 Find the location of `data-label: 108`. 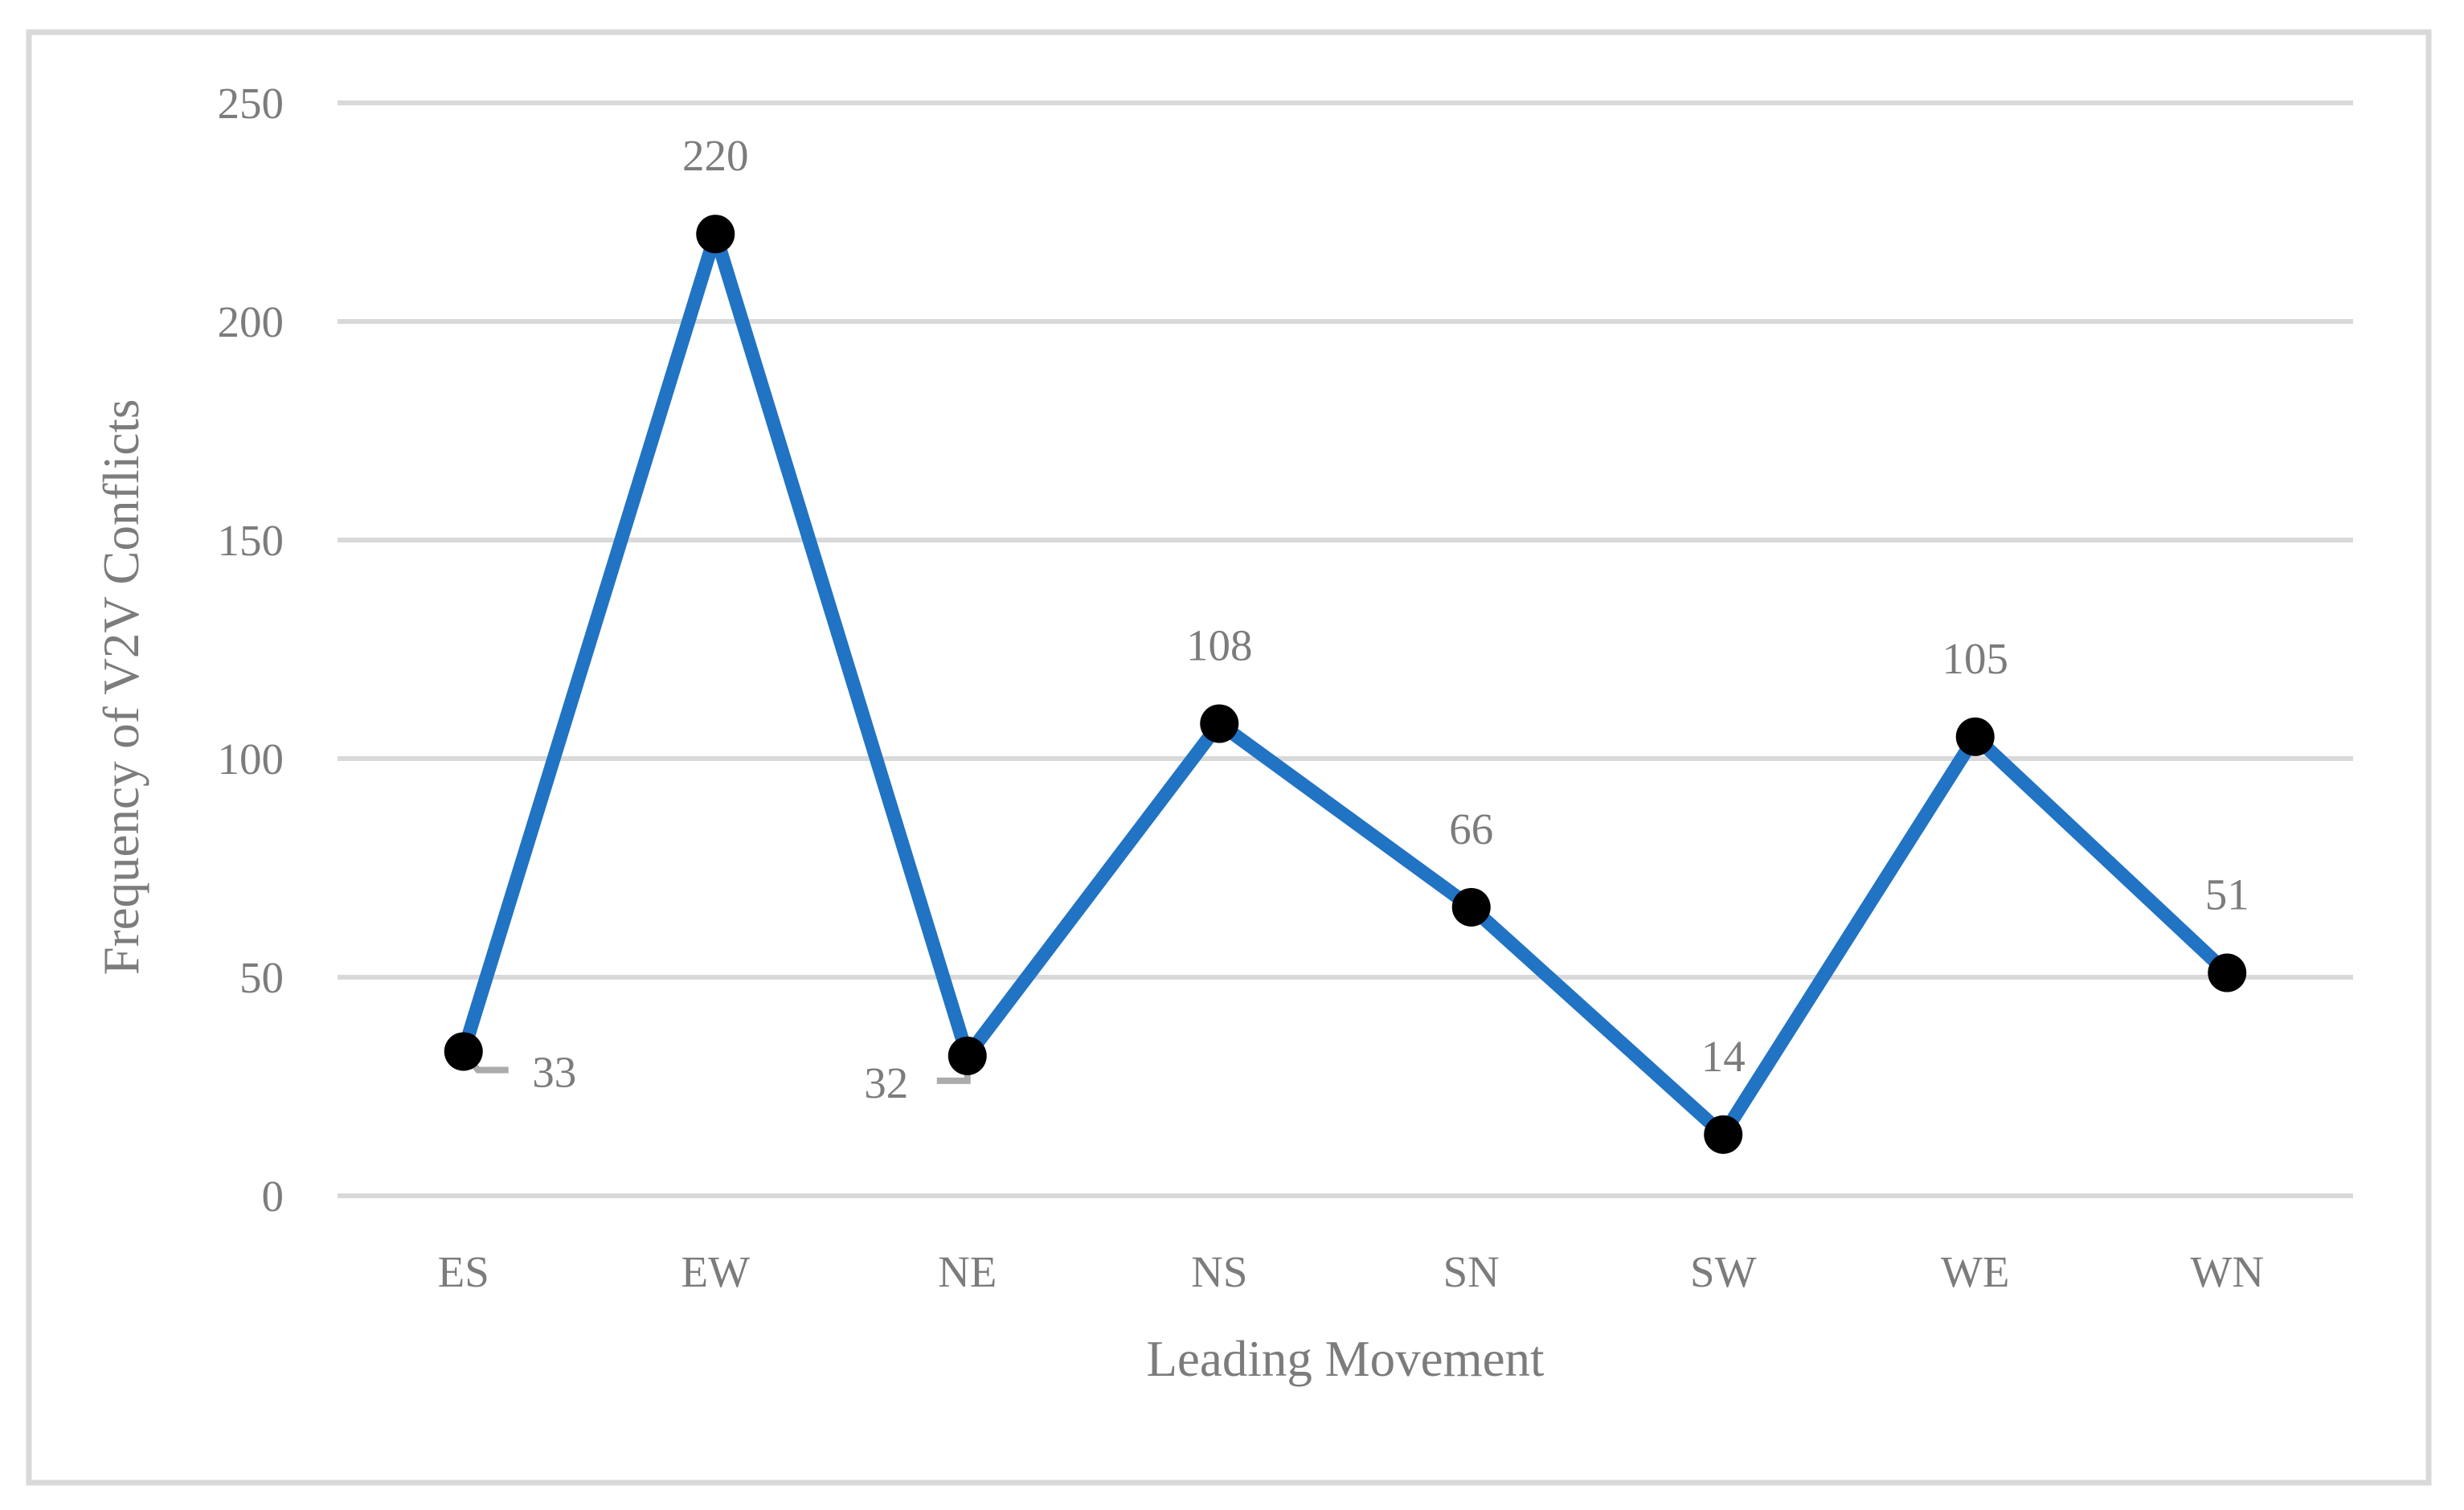

data-label: 108 is located at coordinates (1219, 644).